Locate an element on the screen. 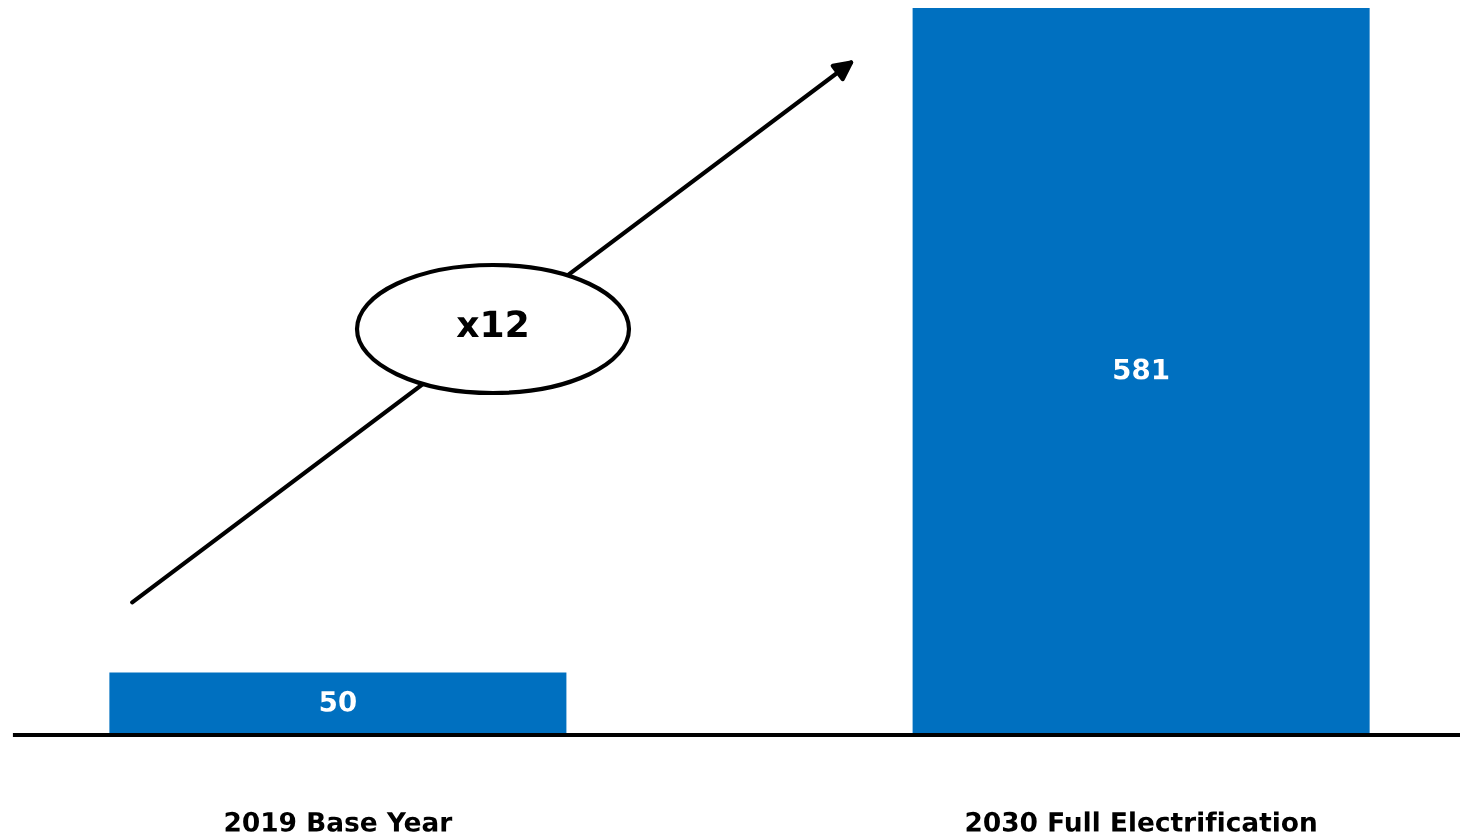 This screenshot has width=1460, height=836. annotation: x12 is located at coordinates (491, 323).